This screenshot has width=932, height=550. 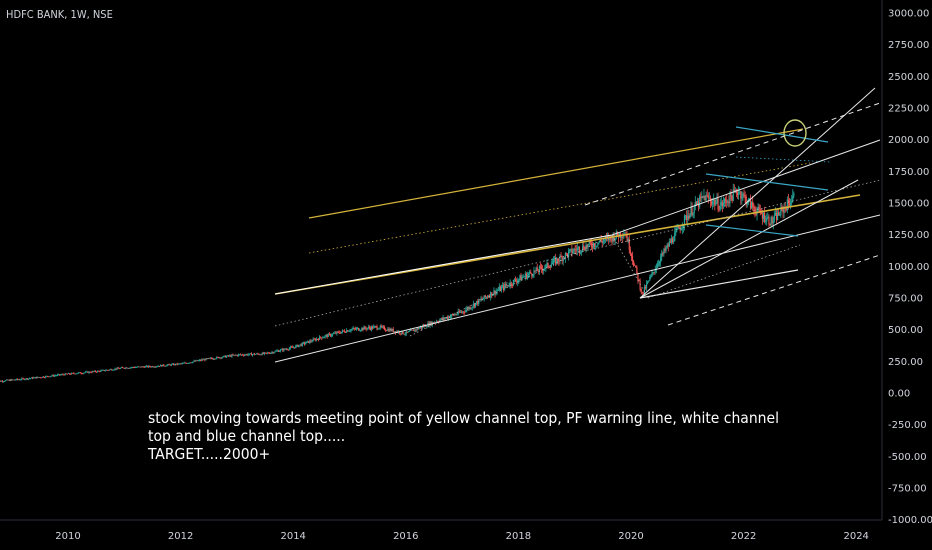 What do you see at coordinates (908, 140) in the screenshot?
I see `y-tick-label: 2000.00` at bounding box center [908, 140].